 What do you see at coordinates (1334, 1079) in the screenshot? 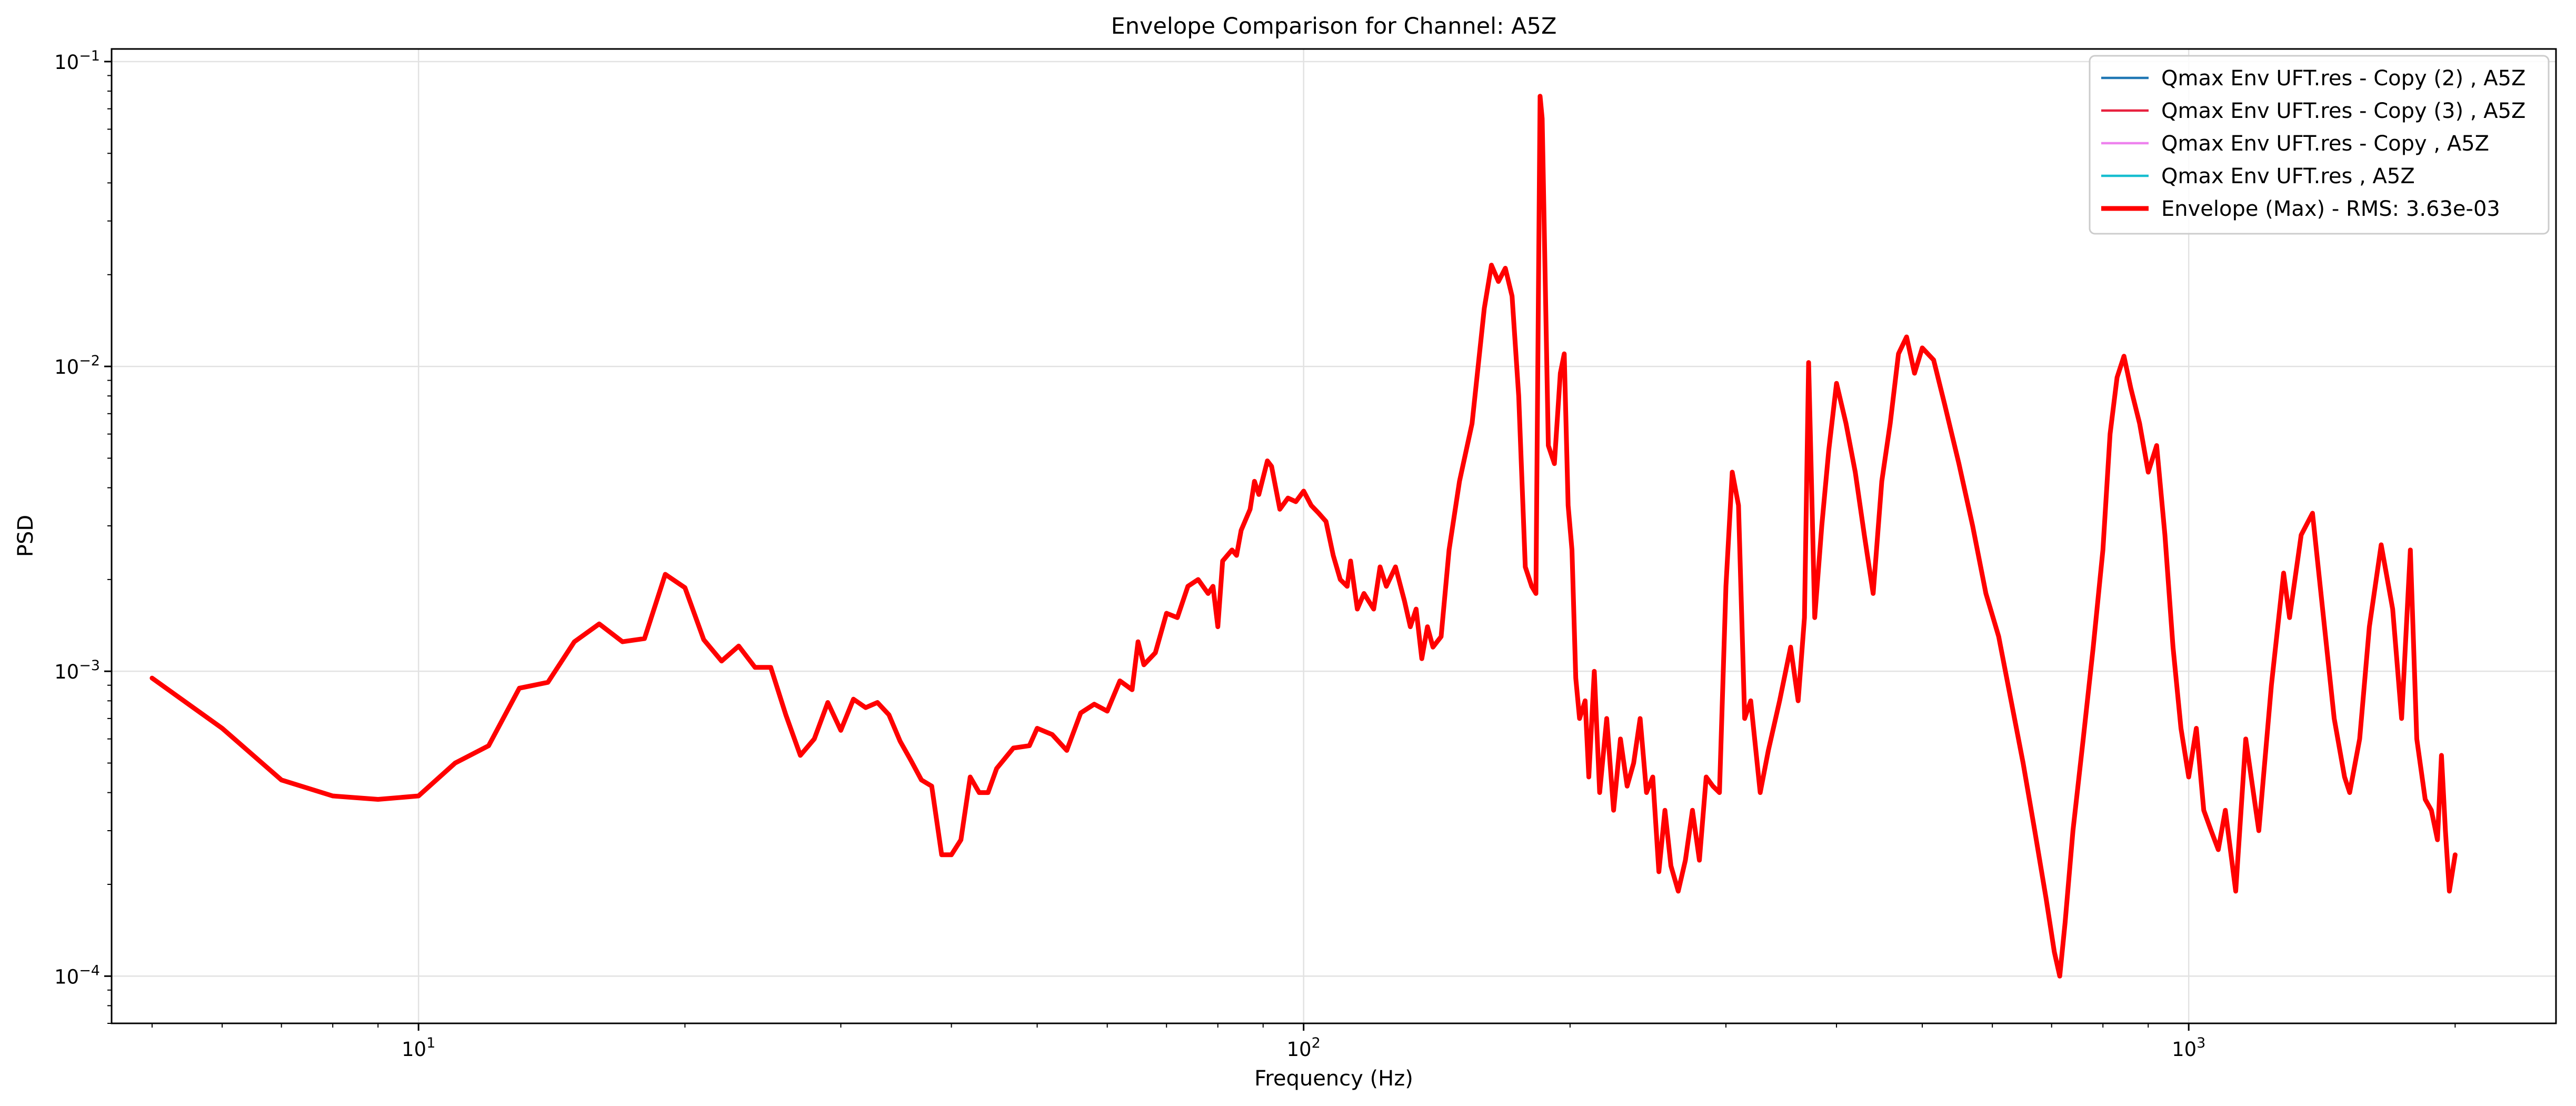
I see `x-axis-label: Frequency (Hz)` at bounding box center [1334, 1079].